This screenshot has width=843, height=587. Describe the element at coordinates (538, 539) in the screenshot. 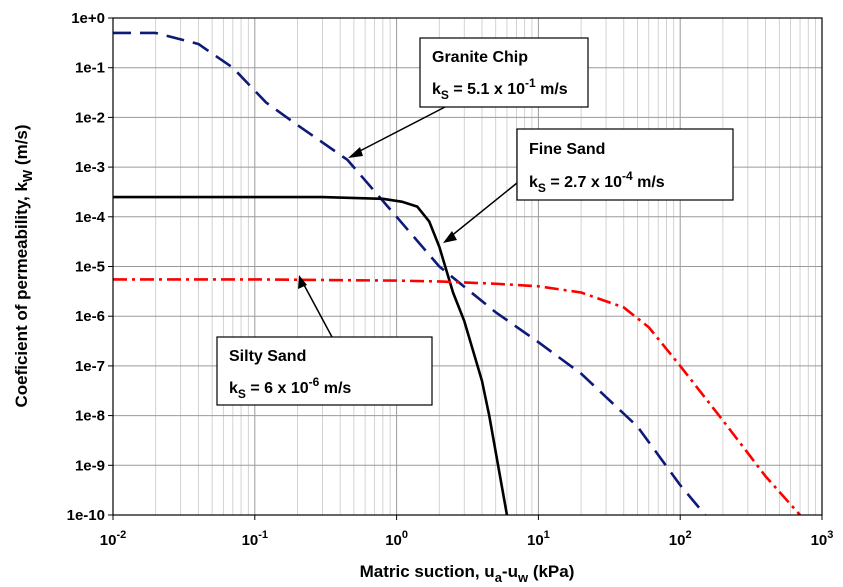

I see `x-tick-label: 10¹` at that location.